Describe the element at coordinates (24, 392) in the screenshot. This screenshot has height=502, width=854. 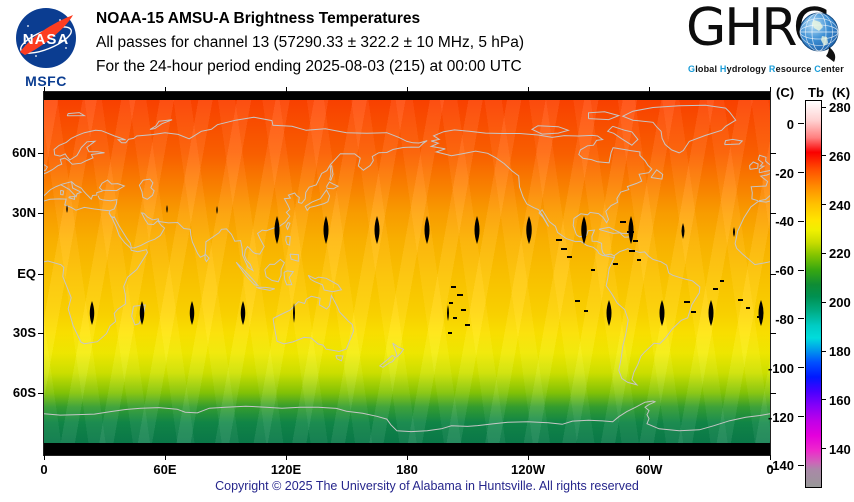
I see `lat-tick-label: 60S` at that location.